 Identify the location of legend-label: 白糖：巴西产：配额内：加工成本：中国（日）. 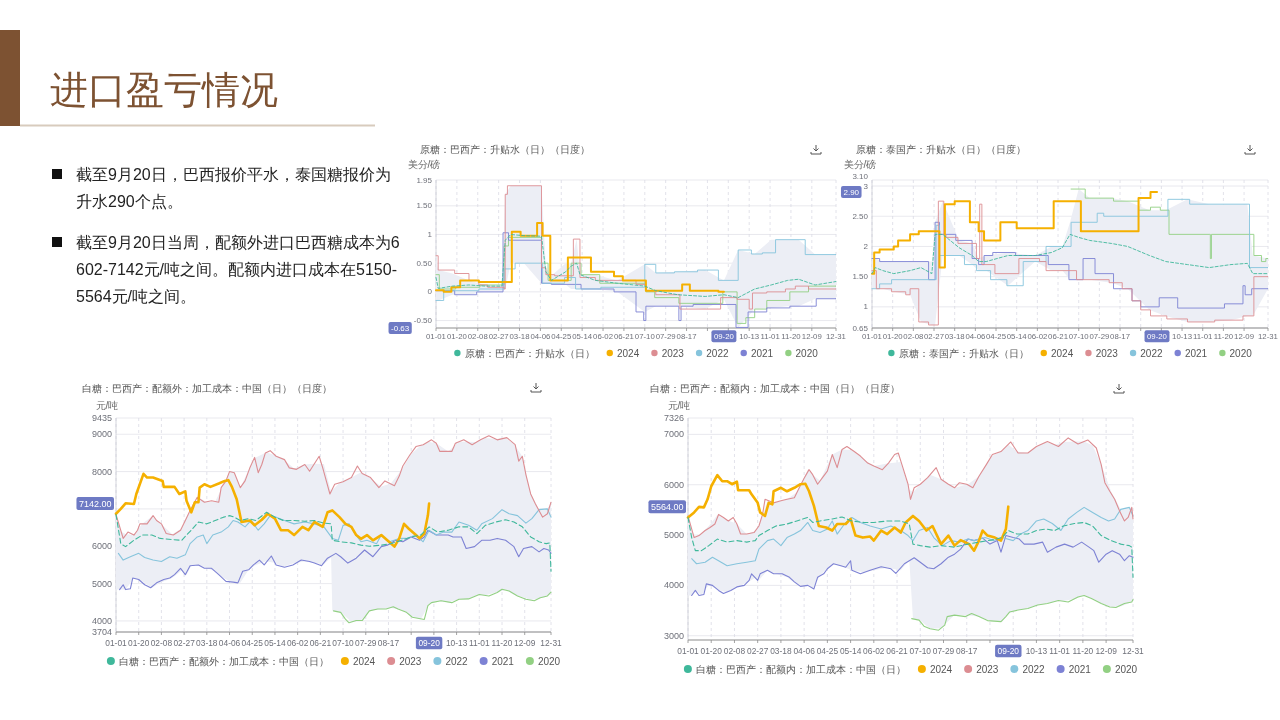
(800, 669).